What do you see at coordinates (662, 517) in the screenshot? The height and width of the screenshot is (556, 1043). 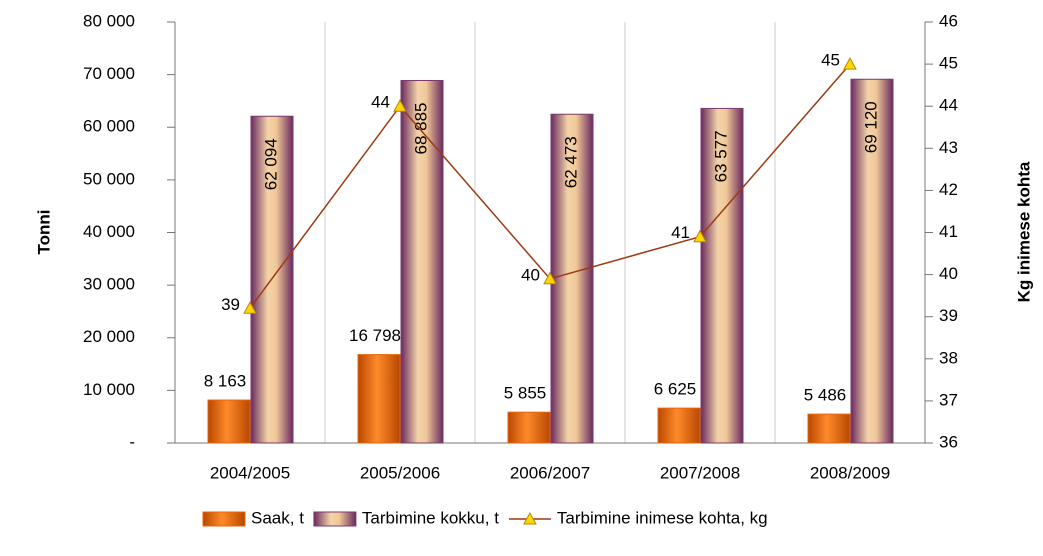 I see `legend-label: Tarbimine inimese kohta, kg` at bounding box center [662, 517].